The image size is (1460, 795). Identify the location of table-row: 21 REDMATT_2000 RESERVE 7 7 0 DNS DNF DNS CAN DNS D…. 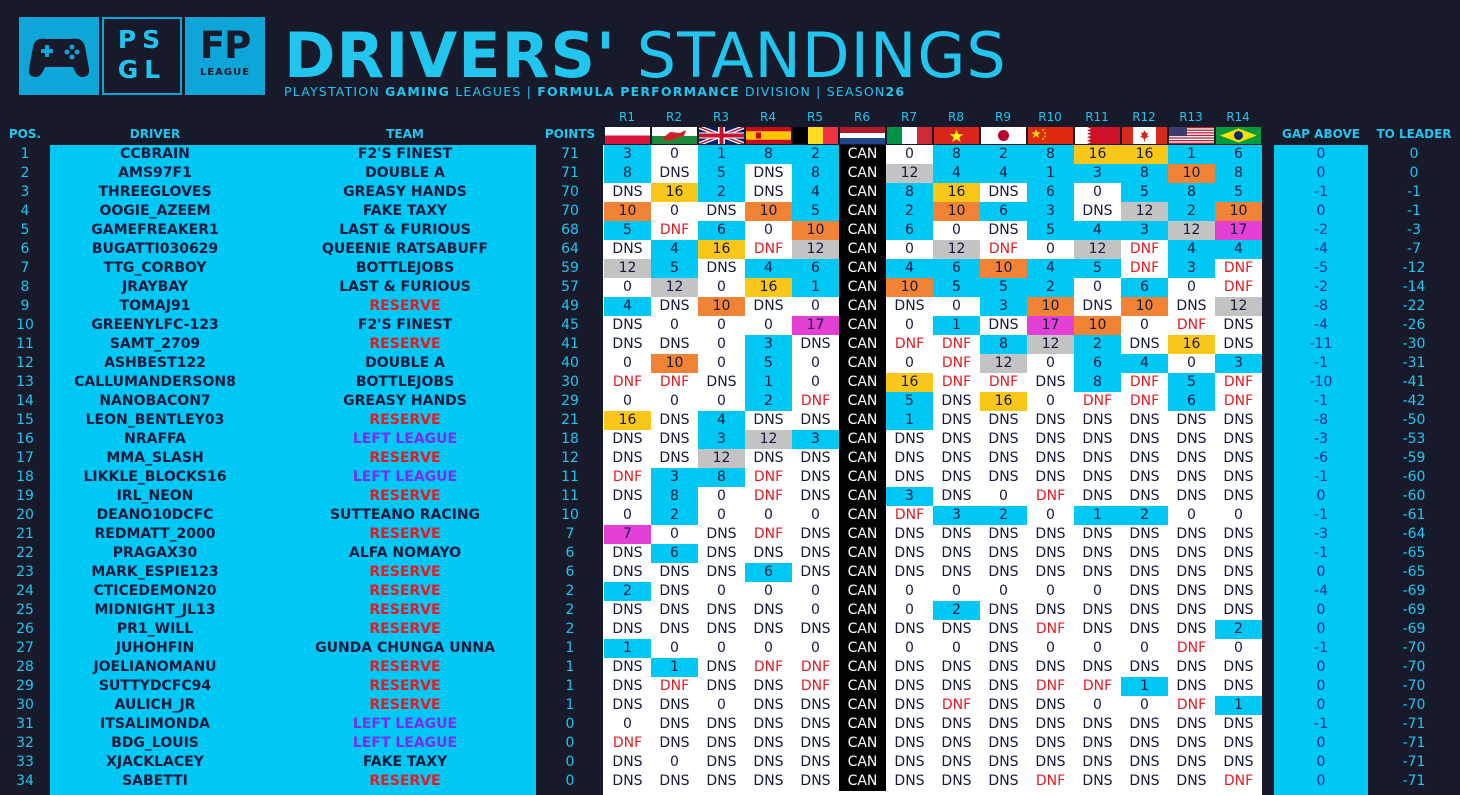
(730, 534).